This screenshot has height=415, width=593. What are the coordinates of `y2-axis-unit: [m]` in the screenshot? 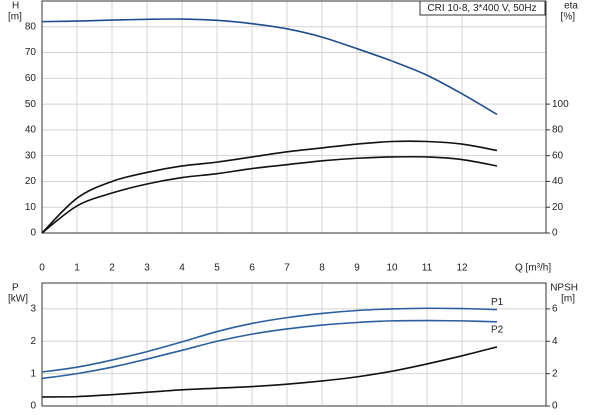 It's located at (568, 299).